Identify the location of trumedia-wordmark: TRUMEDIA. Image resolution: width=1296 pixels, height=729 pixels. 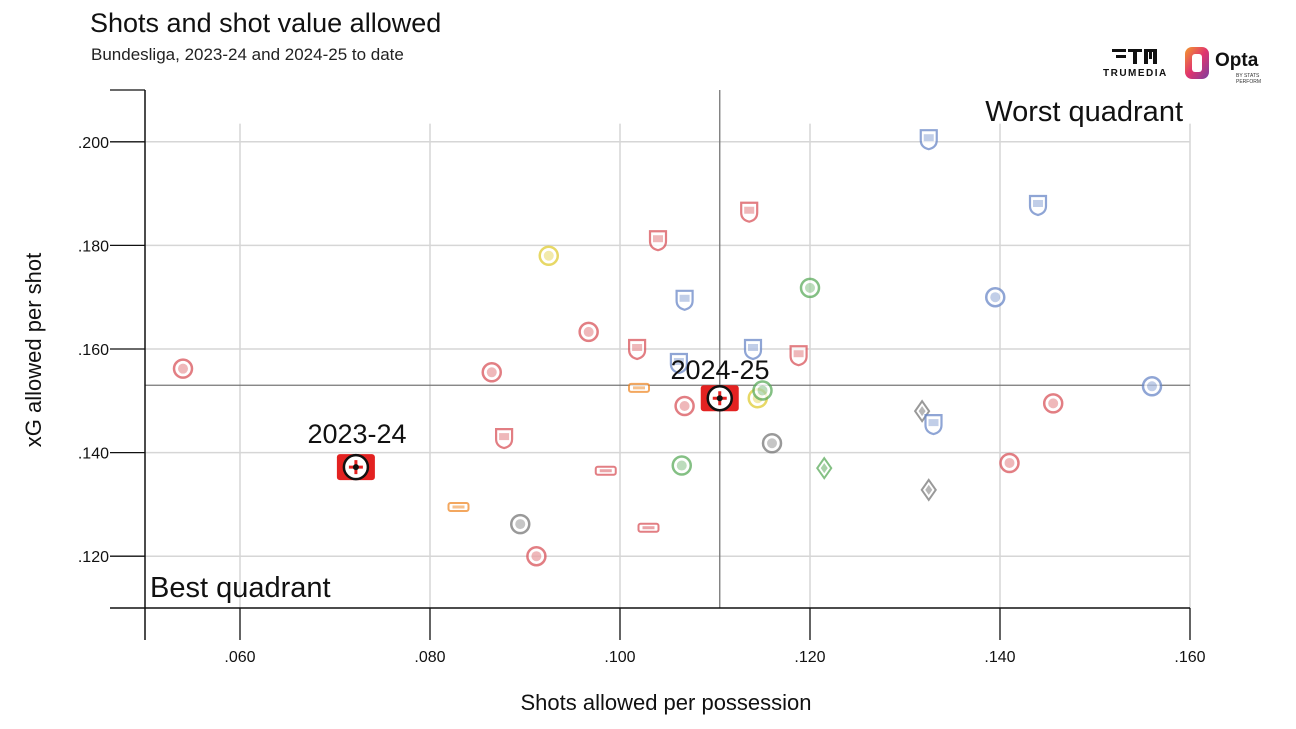
(1135, 73).